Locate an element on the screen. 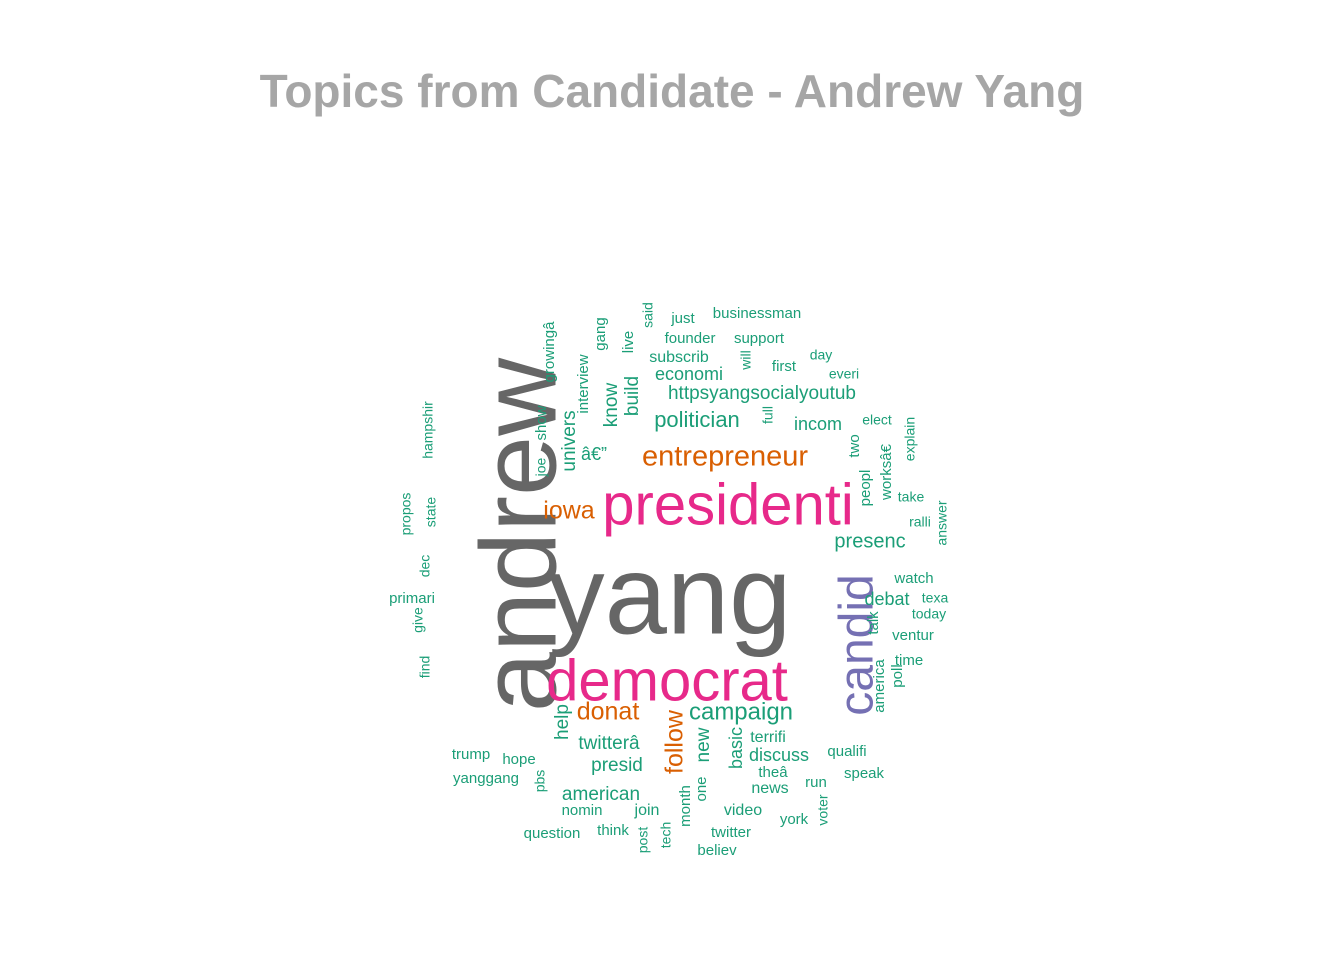 This screenshot has height=960, width=1344. word-42: time is located at coordinates (909, 660).